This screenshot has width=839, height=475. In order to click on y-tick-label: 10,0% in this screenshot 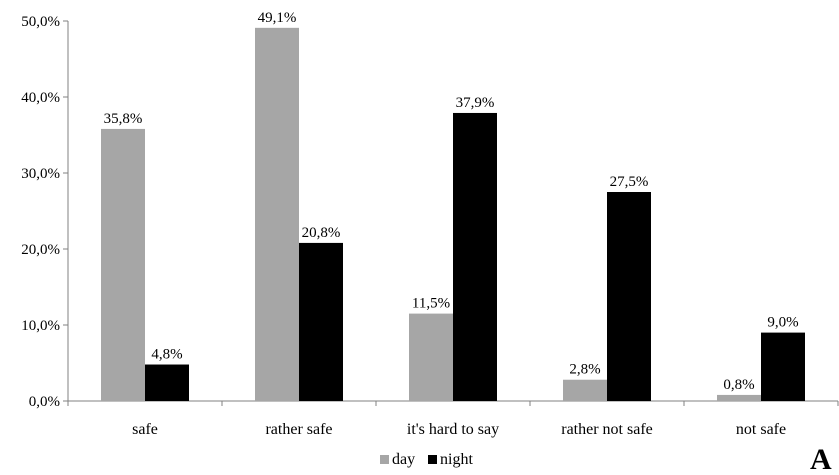, I will do `click(40, 326)`.